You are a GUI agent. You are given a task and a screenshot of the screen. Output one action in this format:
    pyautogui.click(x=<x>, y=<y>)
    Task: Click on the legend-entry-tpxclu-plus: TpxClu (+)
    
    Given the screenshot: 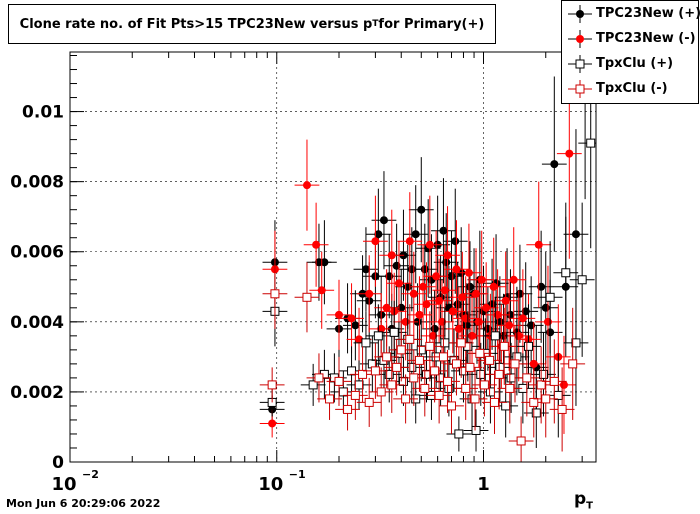 What is the action you would take?
    pyautogui.click(x=630, y=64)
    